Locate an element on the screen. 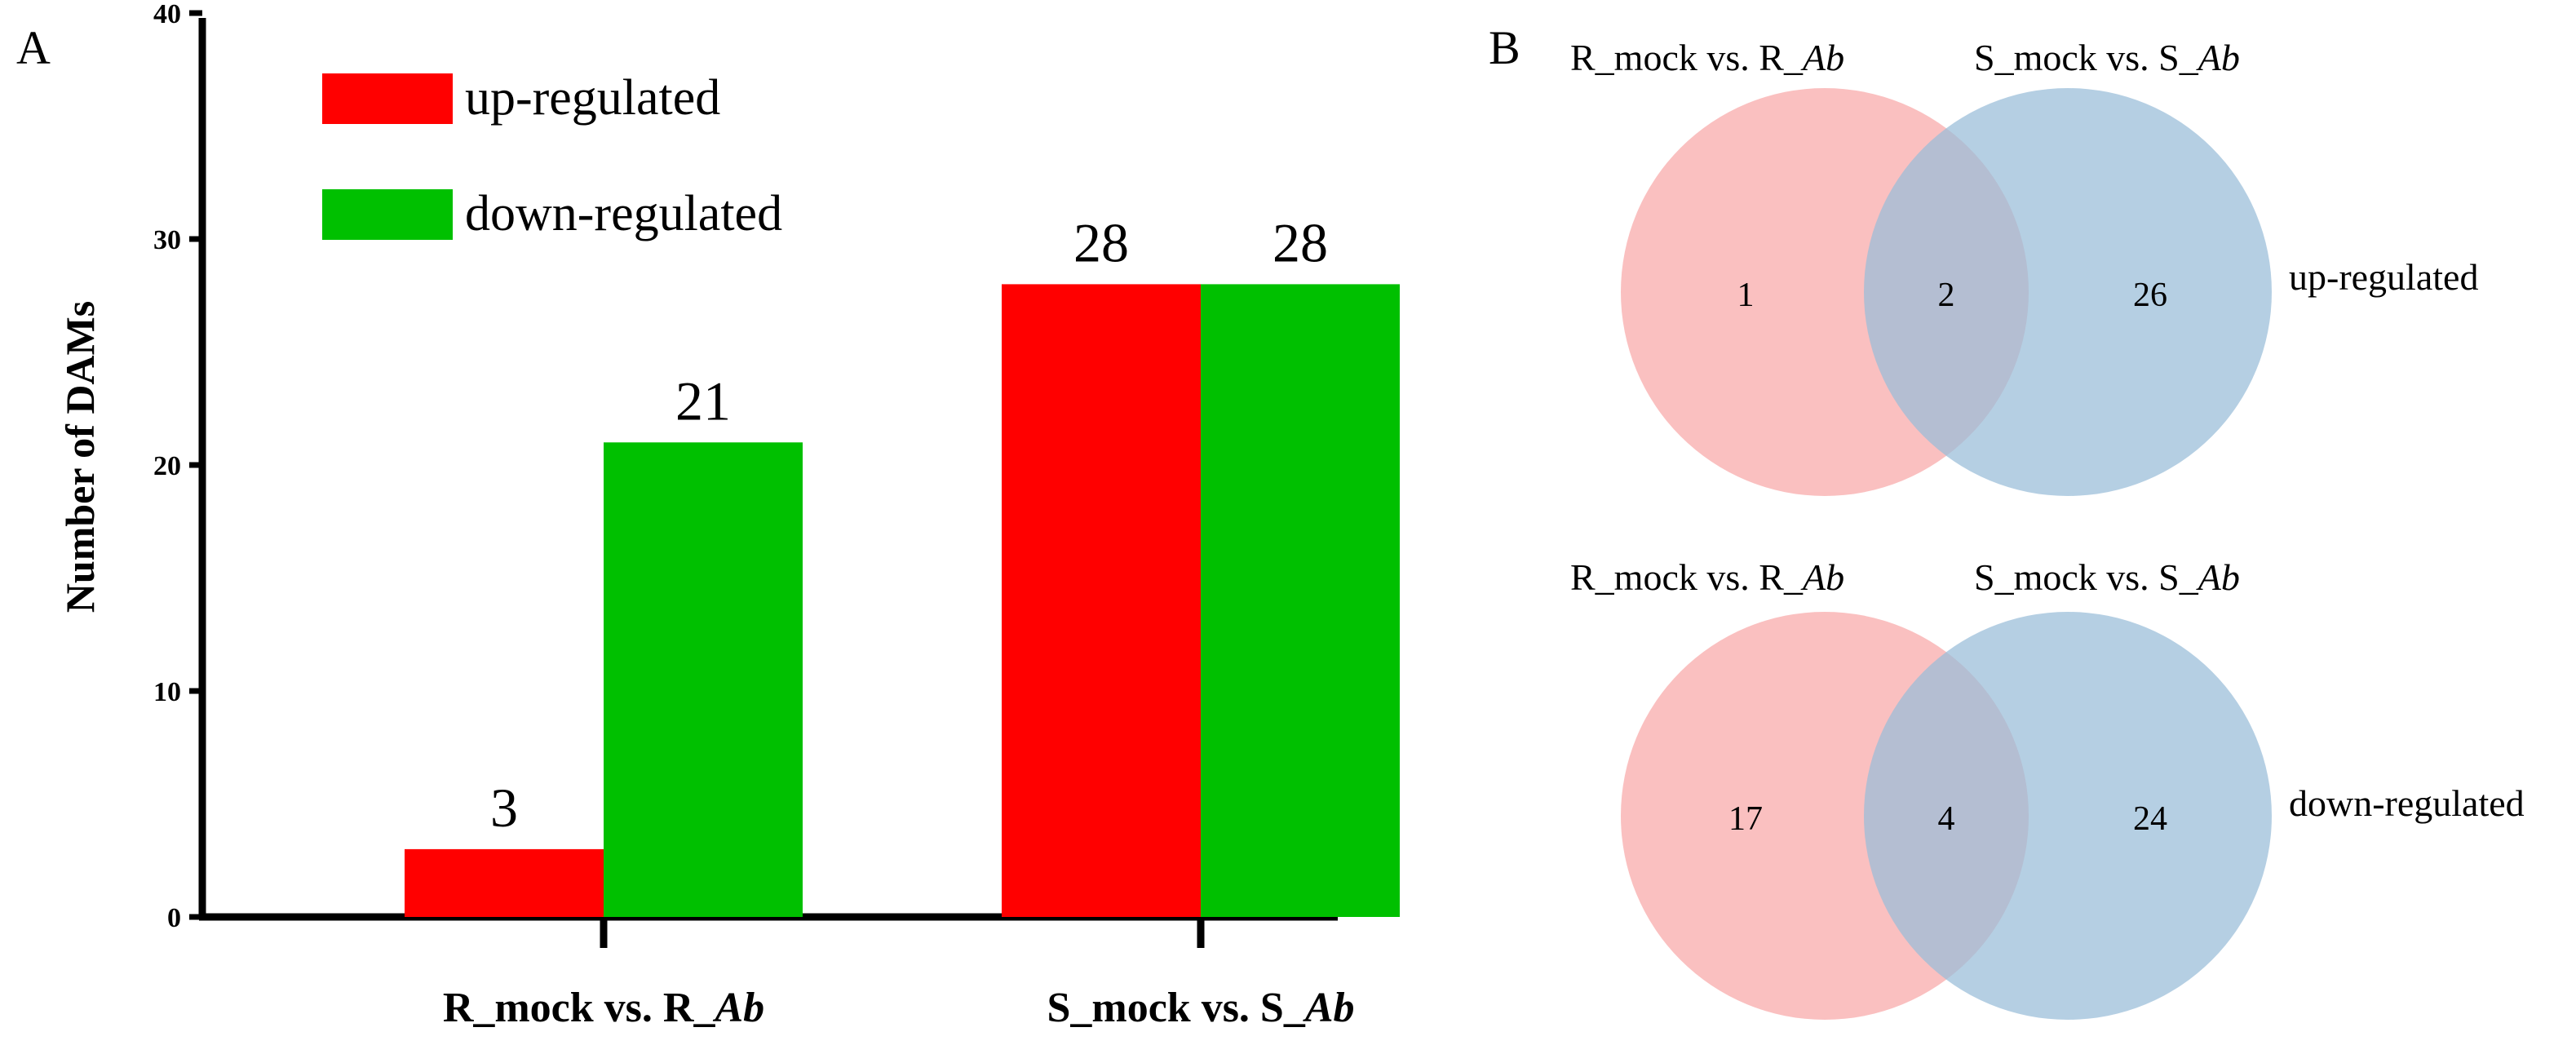 The image size is (2576, 1054). venn-down-only-left: 17 is located at coordinates (1745, 819).